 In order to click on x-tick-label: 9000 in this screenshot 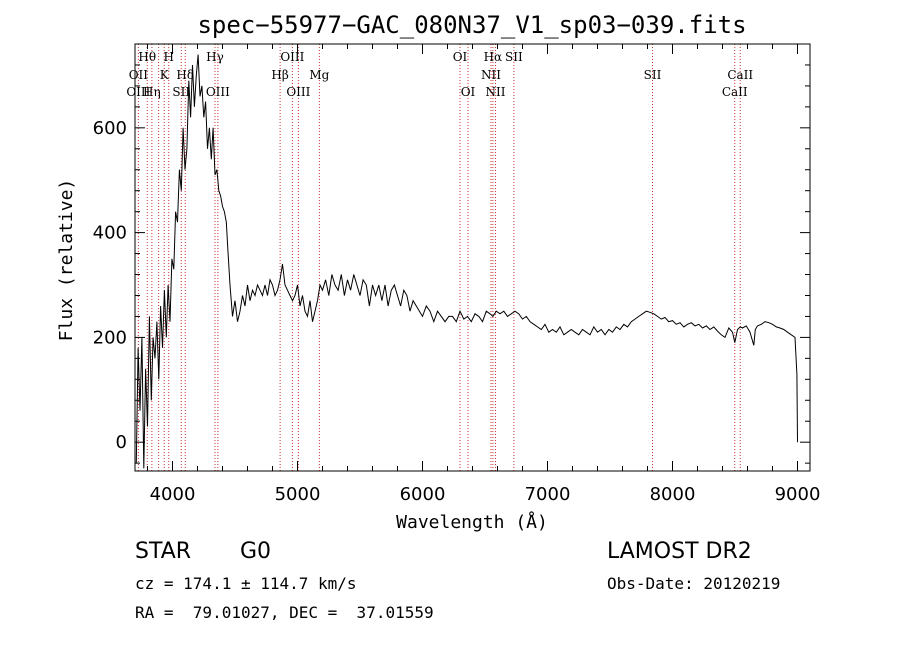, I will do `click(798, 494)`.